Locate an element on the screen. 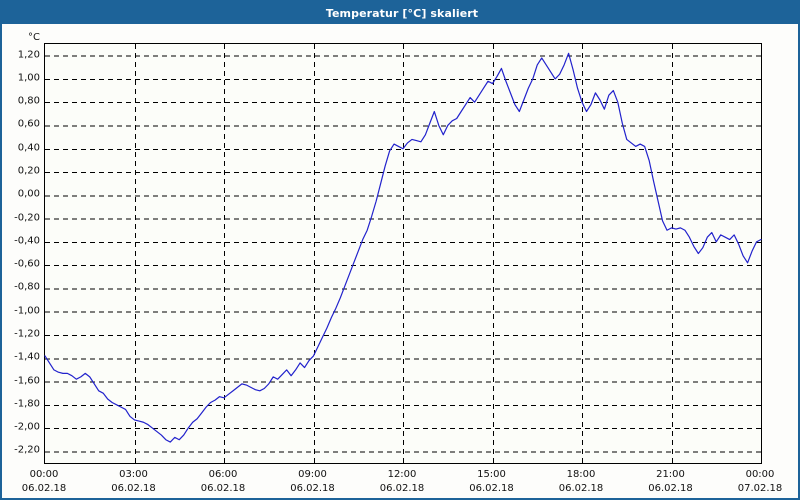 This screenshot has width=800, height=500. y-tick-label: -1,80 is located at coordinates (27, 404).